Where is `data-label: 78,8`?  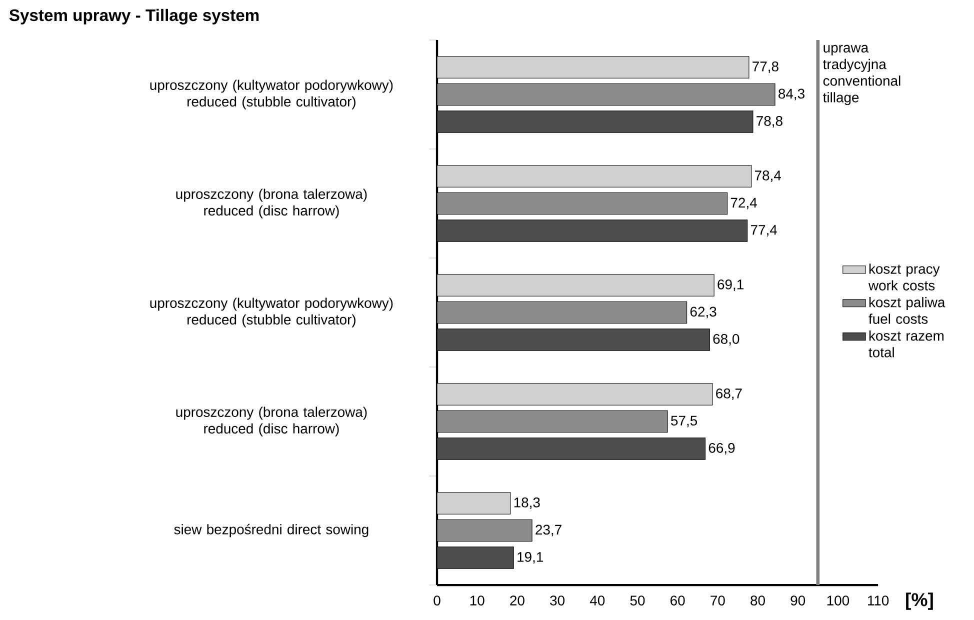 data-label: 78,8 is located at coordinates (769, 122).